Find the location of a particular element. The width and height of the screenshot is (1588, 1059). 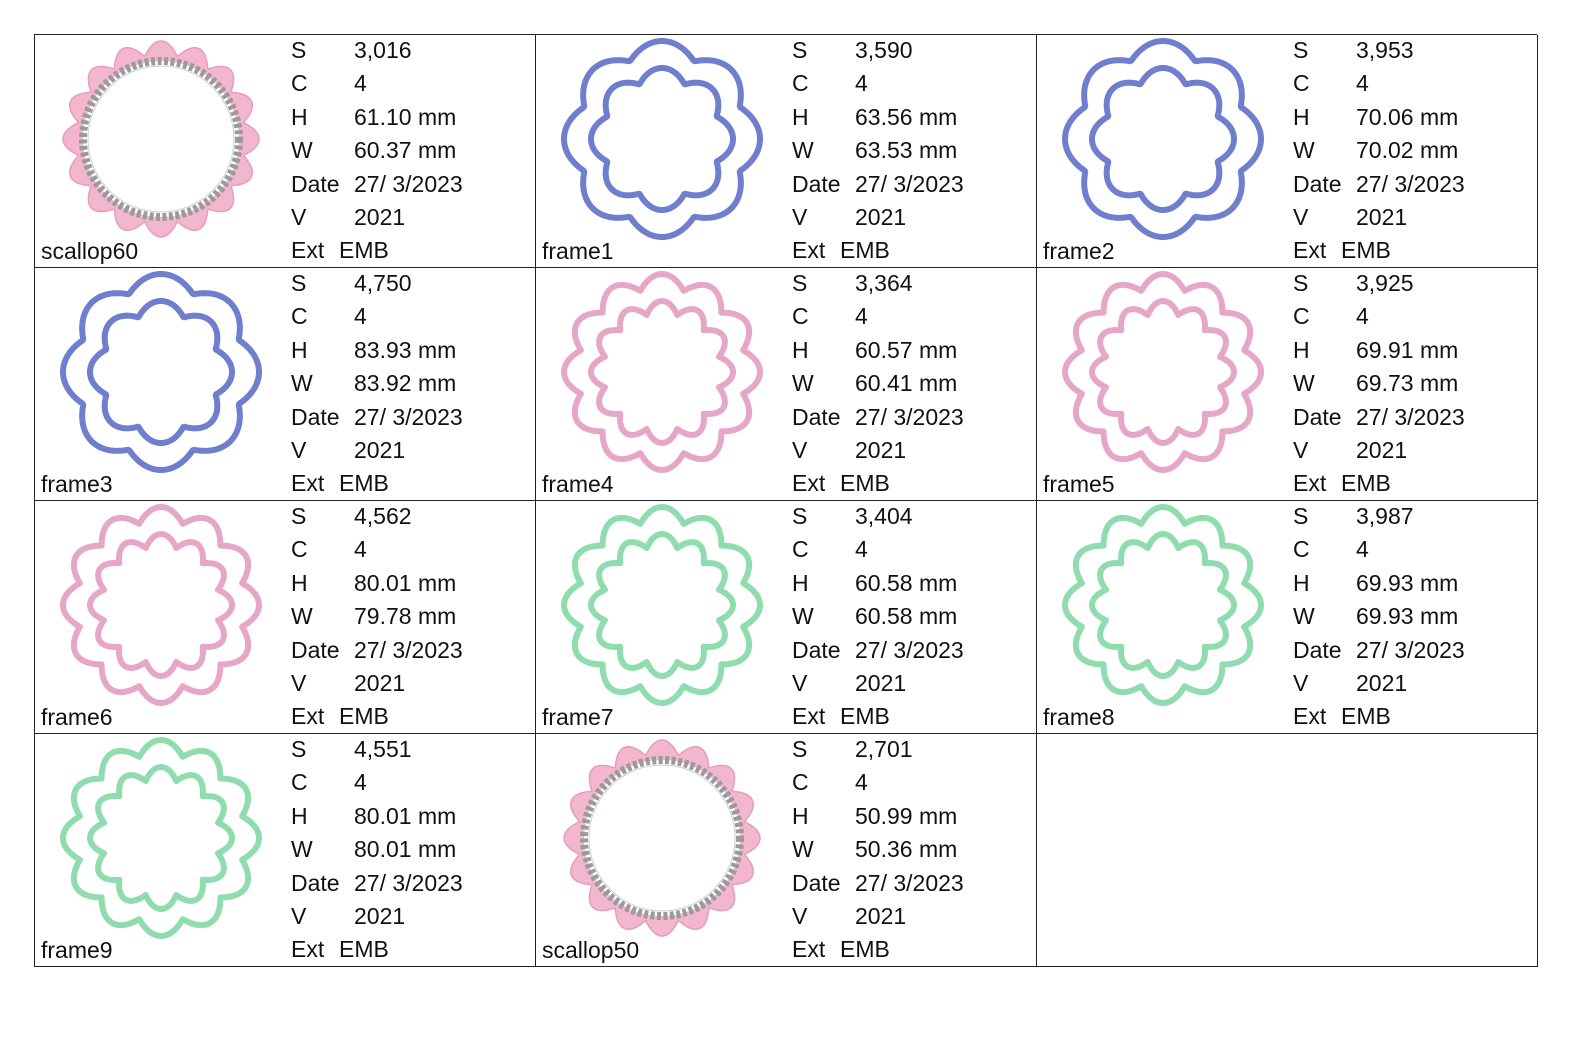

spec-value-height: 50.99 mm is located at coordinates (906, 815).